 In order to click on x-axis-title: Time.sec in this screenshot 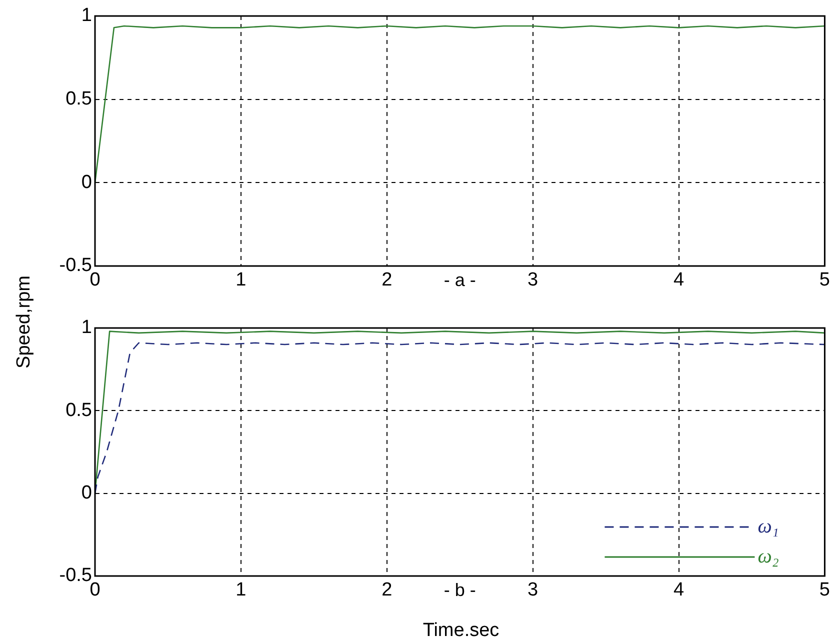, I will do `click(461, 631)`.